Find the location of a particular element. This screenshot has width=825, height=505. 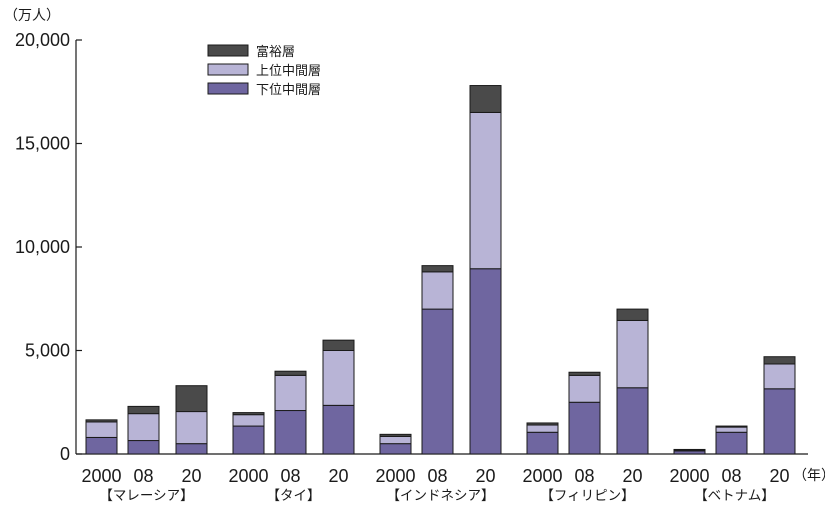

y-tick-label: 20,000 is located at coordinates (42, 40).